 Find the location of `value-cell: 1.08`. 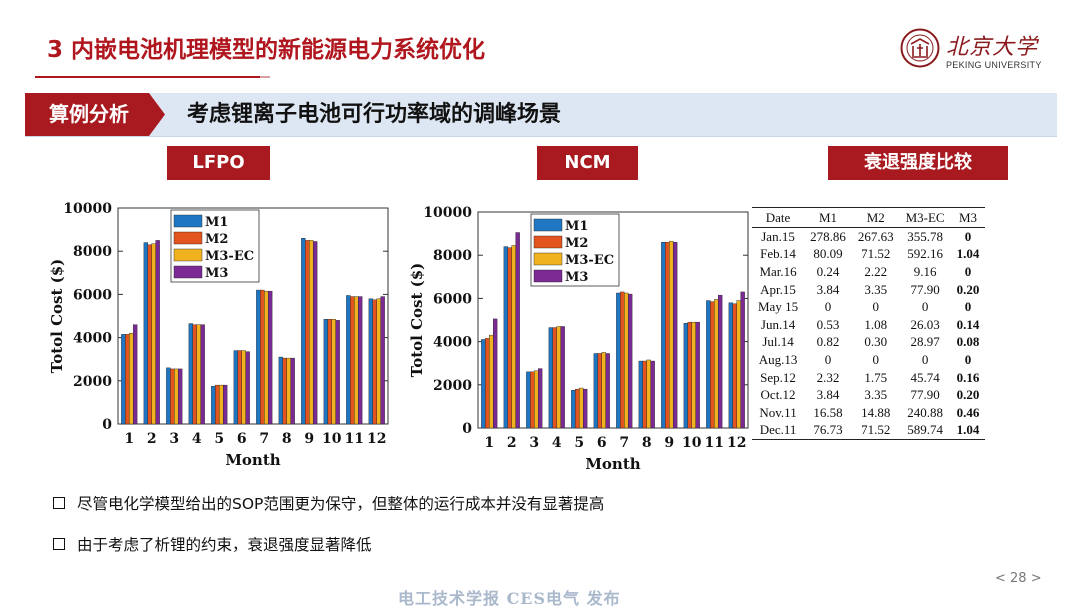

value-cell: 1.08 is located at coordinates (876, 324).